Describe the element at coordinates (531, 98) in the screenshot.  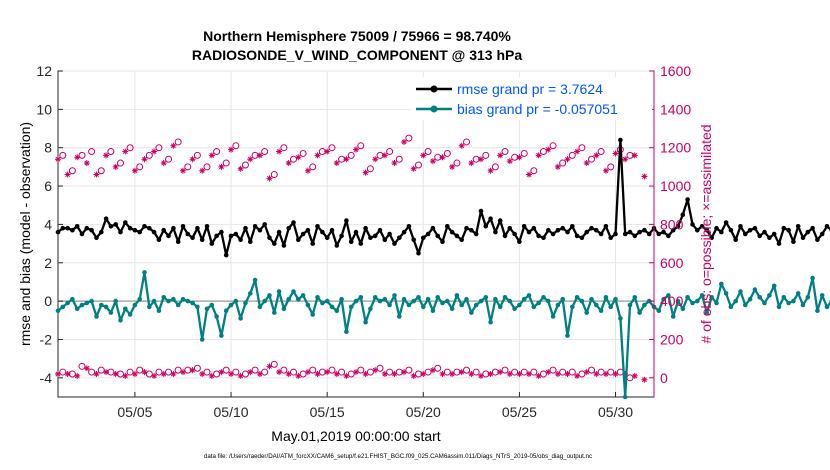
I see `legend-box` at that location.